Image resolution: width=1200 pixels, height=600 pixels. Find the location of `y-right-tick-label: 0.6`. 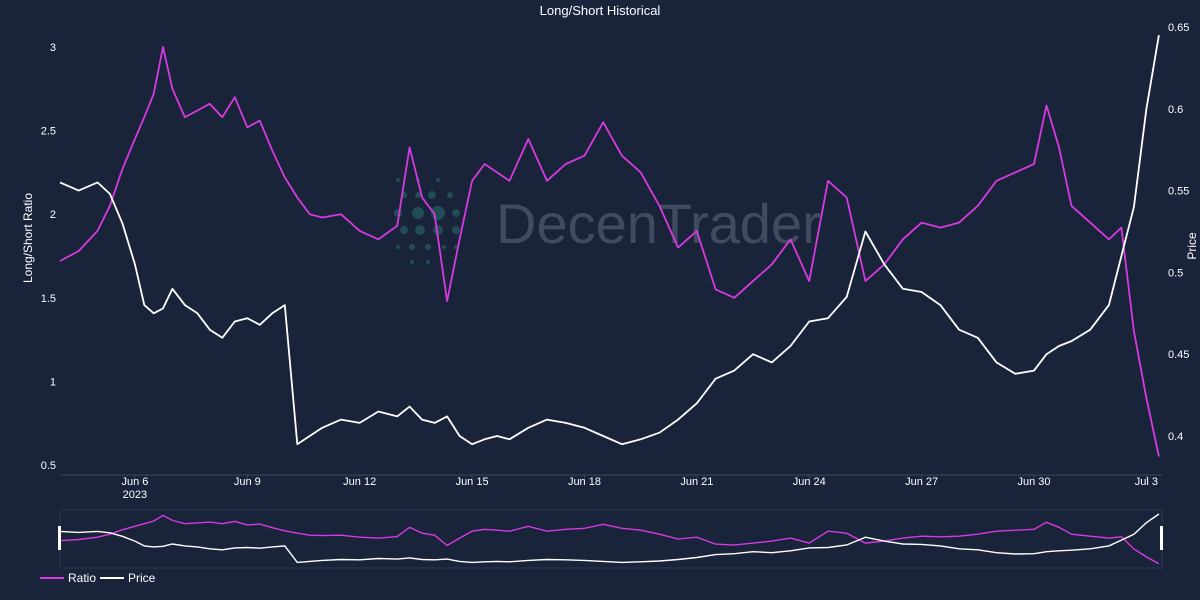

y-right-tick-label: 0.6 is located at coordinates (1175, 110).